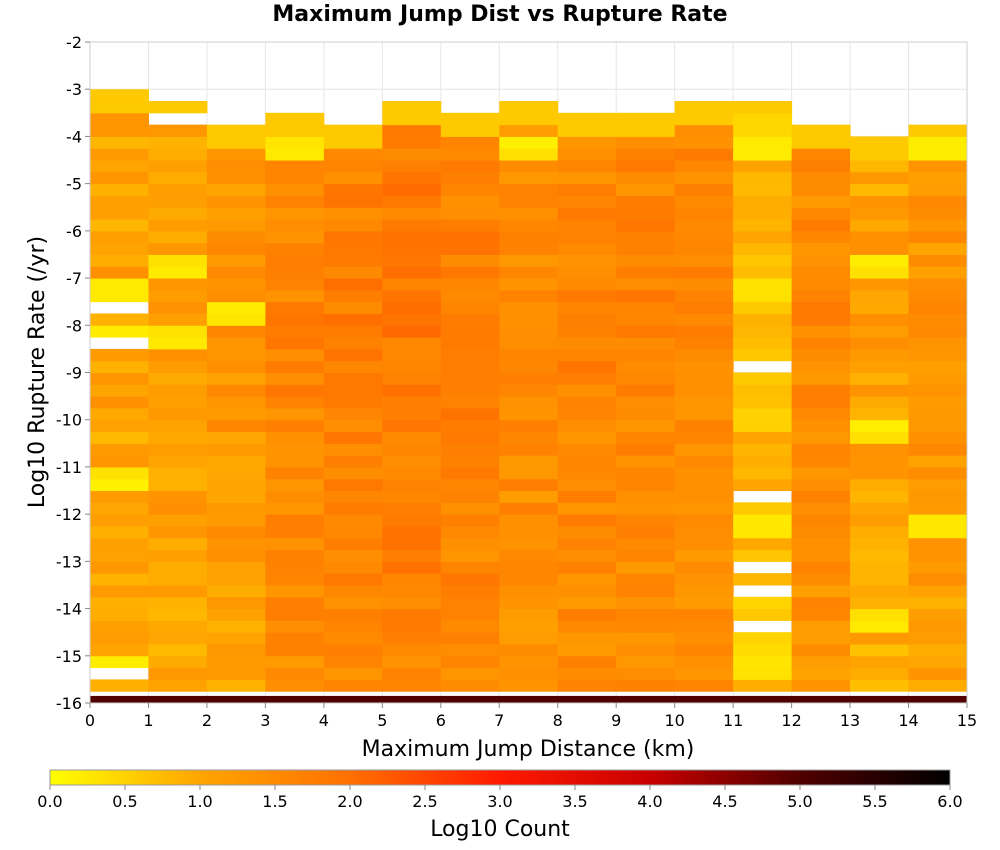 The width and height of the screenshot is (1000, 850). Describe the element at coordinates (649, 801) in the screenshot. I see `colorbar-tick-label: 4.0` at that location.